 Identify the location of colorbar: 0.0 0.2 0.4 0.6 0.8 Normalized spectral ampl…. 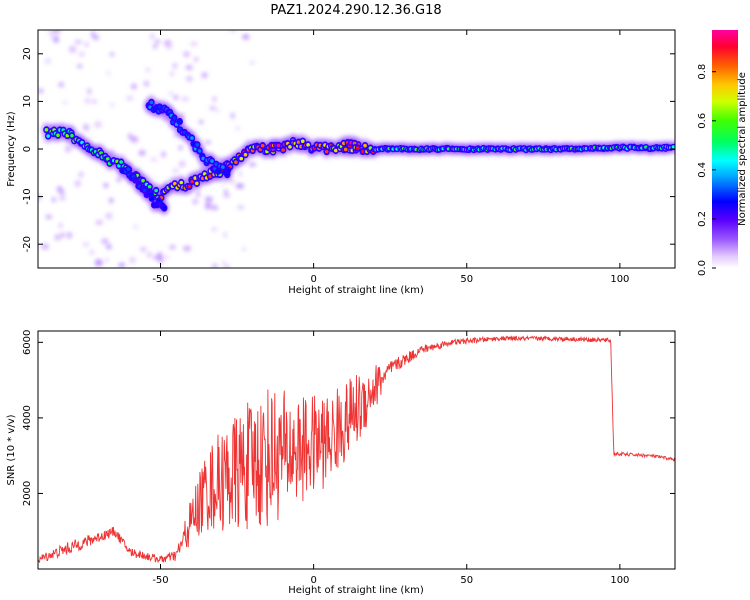
(722, 153).